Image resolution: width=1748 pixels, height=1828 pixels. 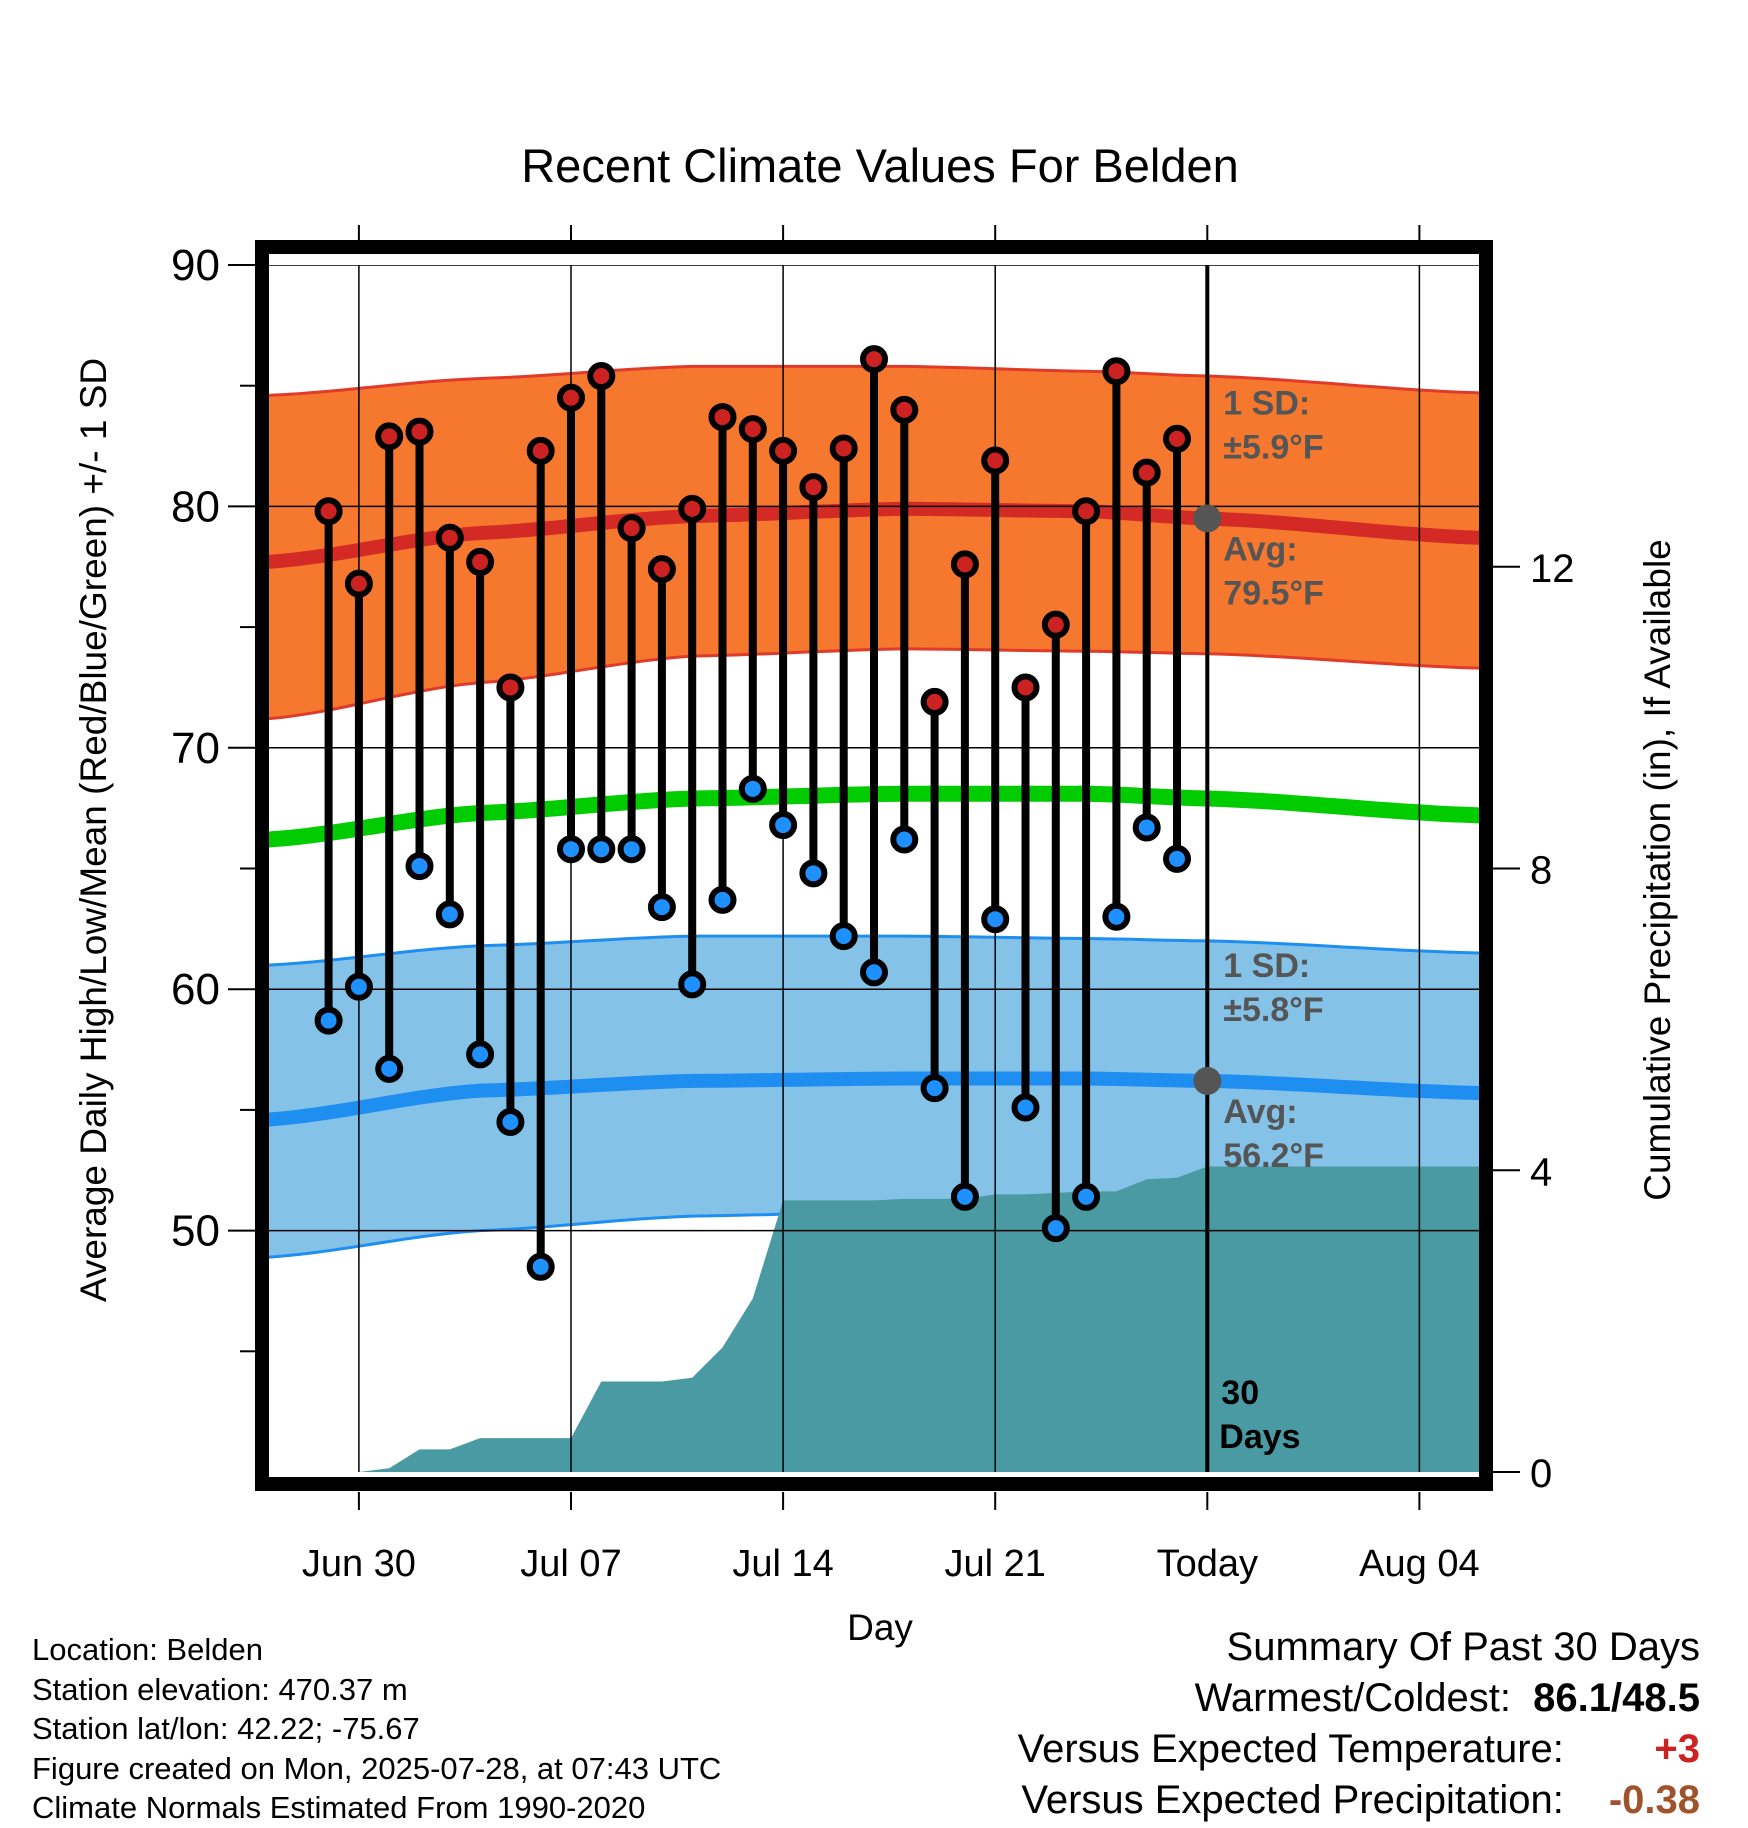 I want to click on y2-tick-label: 12, so click(x=1552, y=569).